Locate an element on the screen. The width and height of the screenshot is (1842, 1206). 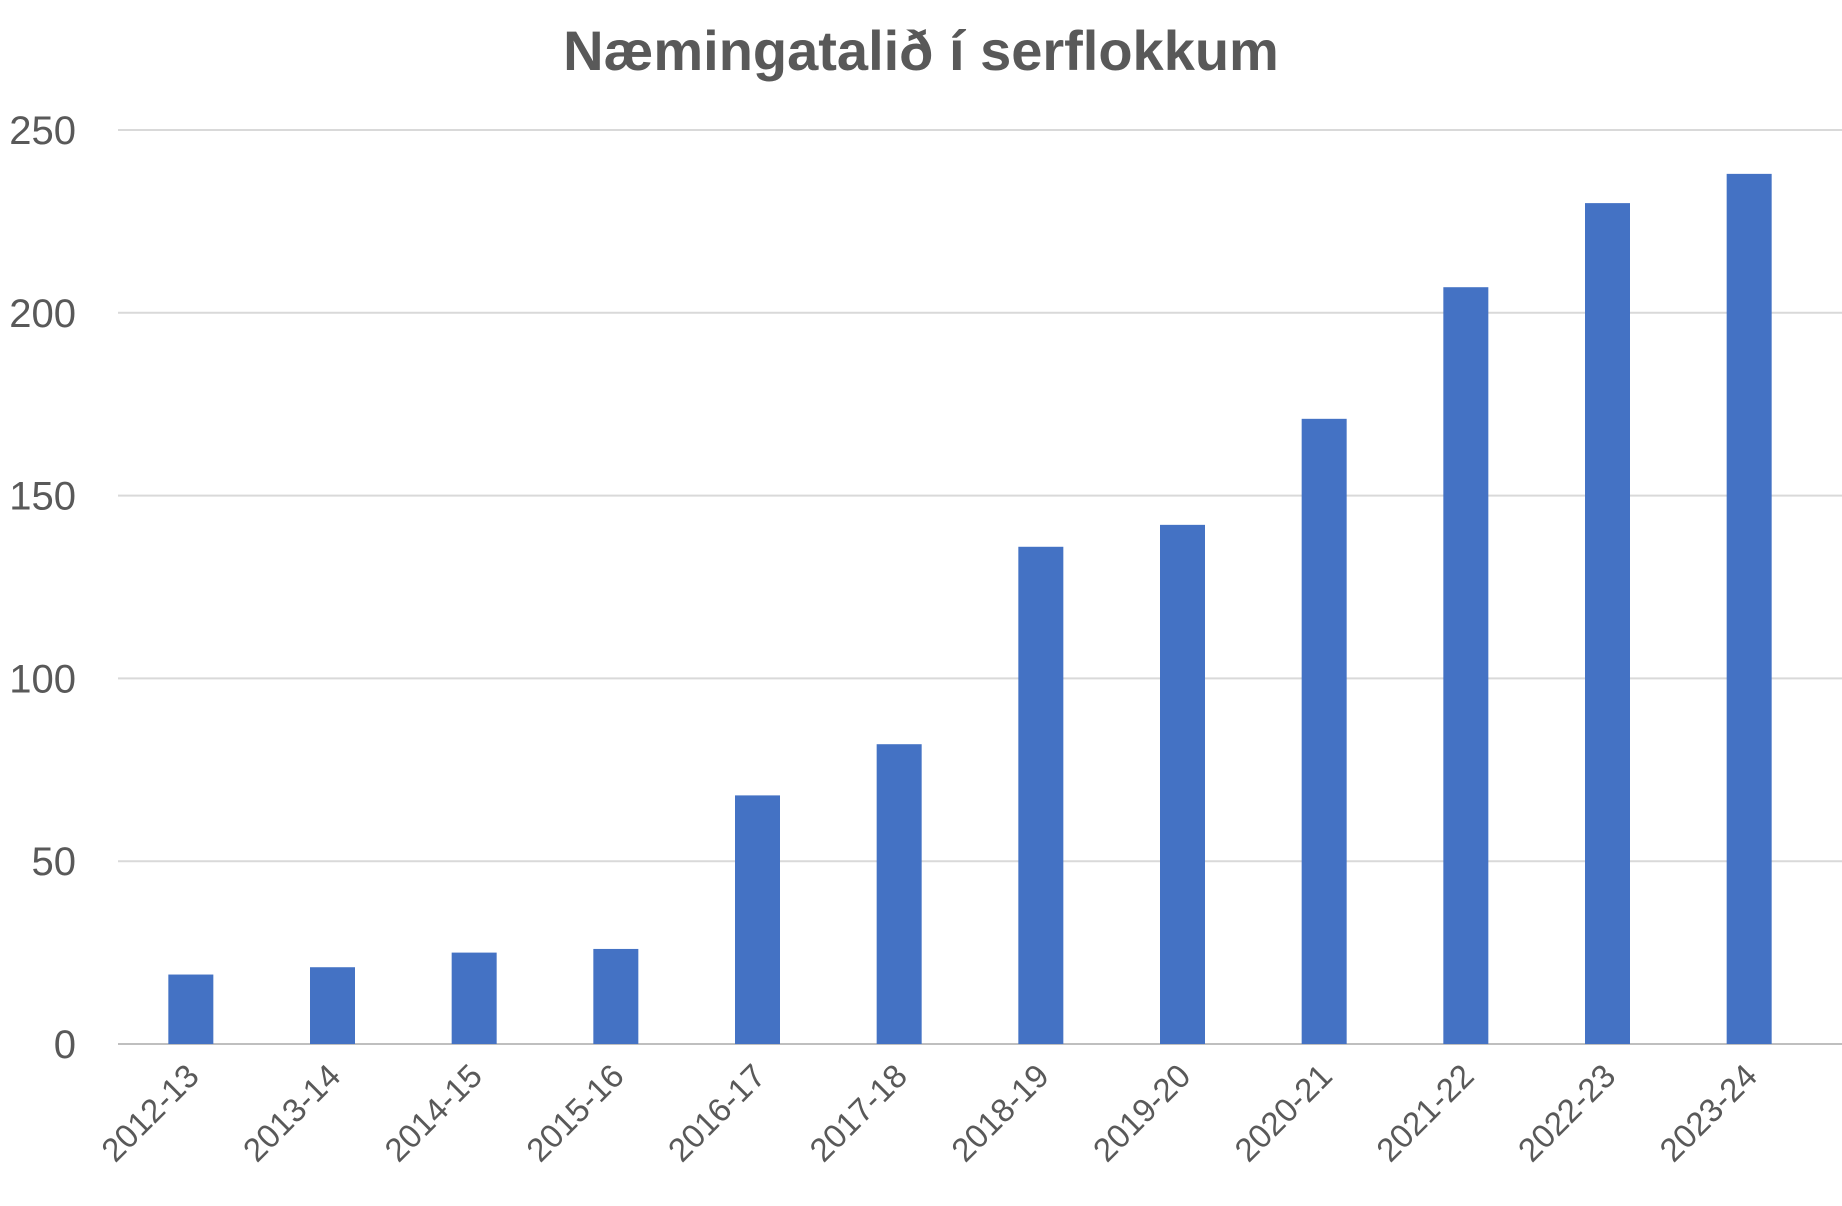
x-tick-label: 2016-17 is located at coordinates (717, 1113).